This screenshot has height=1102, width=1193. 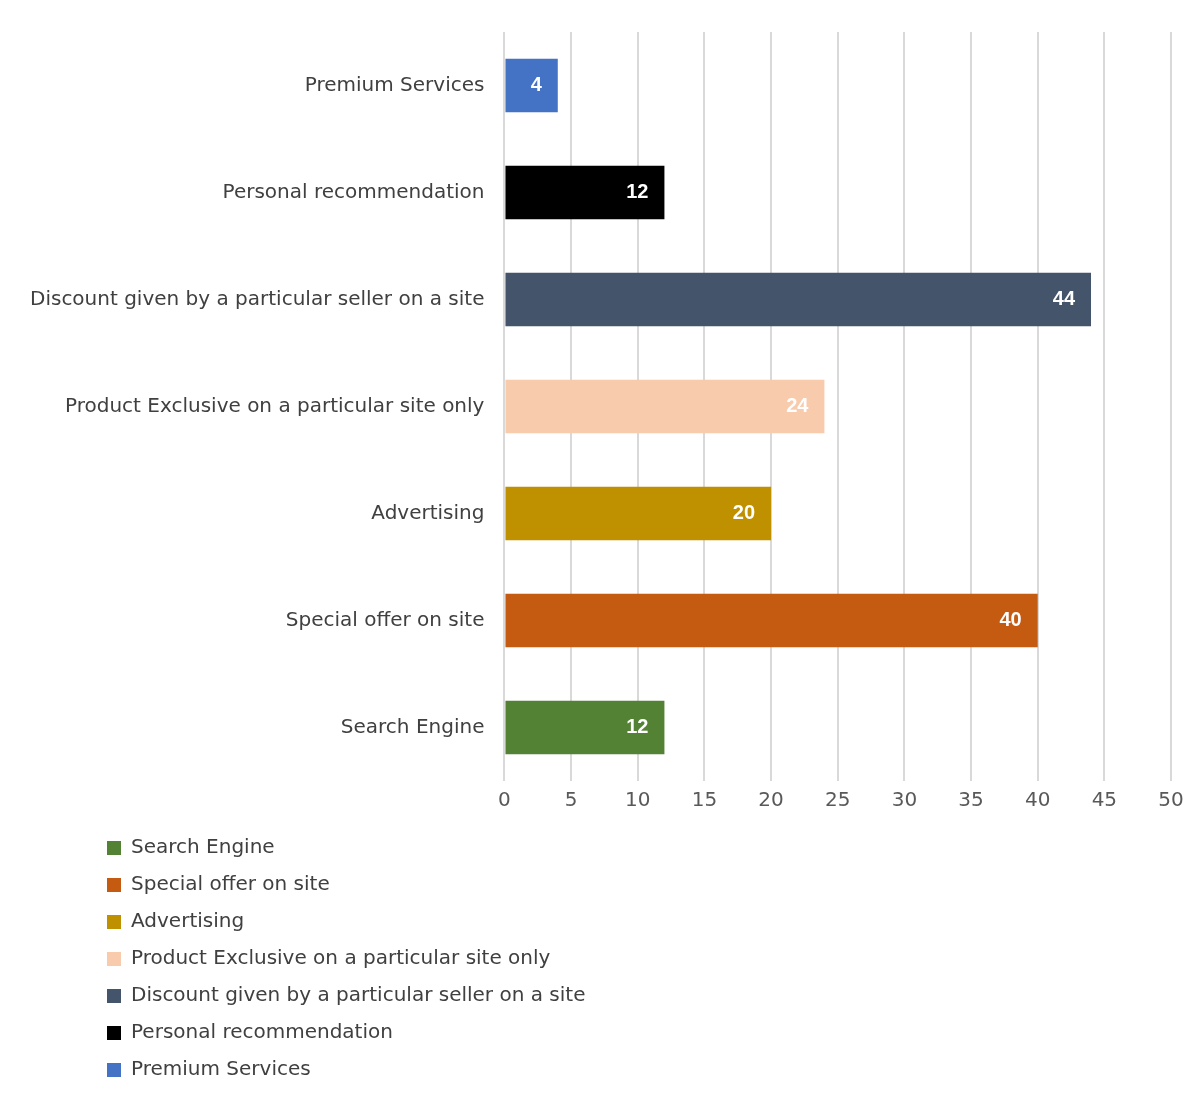 I want to click on legend-label: Discount given by a particular seller on a site, so click(x=358, y=994).